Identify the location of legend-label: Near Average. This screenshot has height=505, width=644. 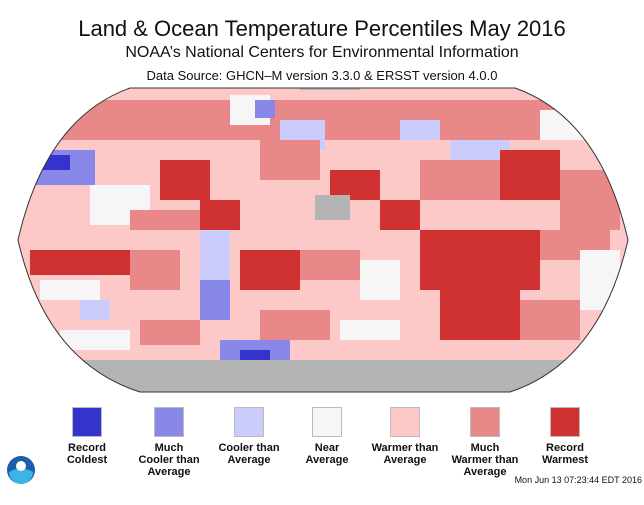
(327, 454).